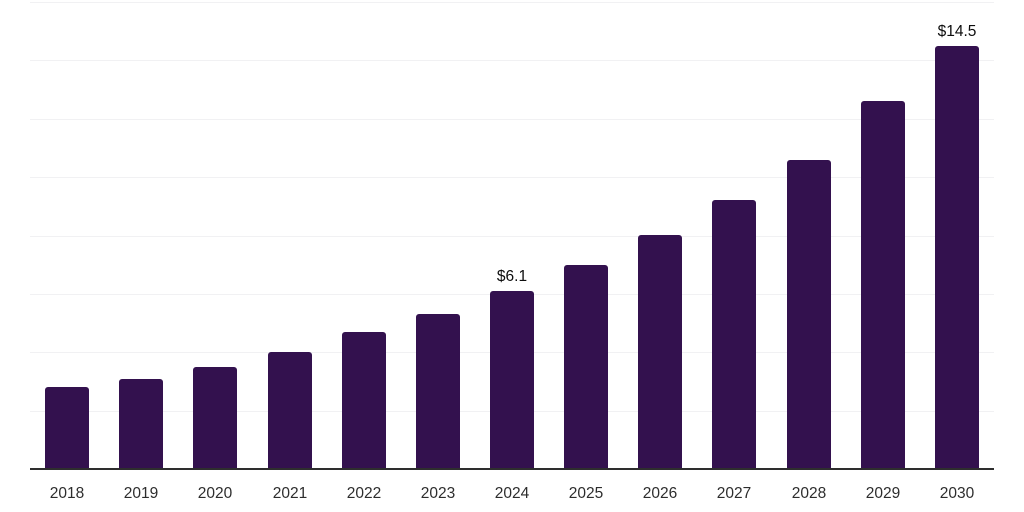 Image resolution: width=1024 pixels, height=512 pixels. Describe the element at coordinates (290, 493) in the screenshot. I see `x-tick-label-2021: 2021` at that location.